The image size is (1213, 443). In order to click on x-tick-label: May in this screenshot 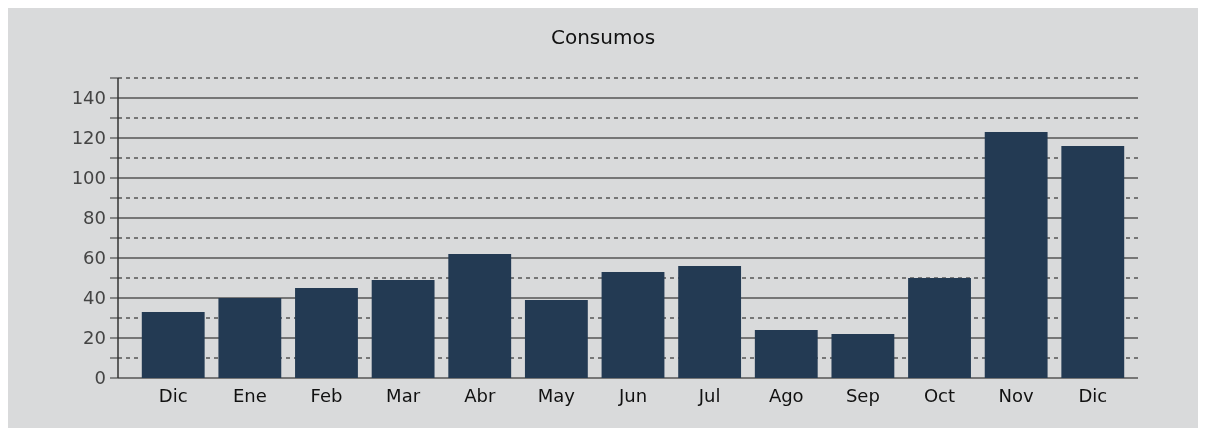, I will do `click(556, 395)`.